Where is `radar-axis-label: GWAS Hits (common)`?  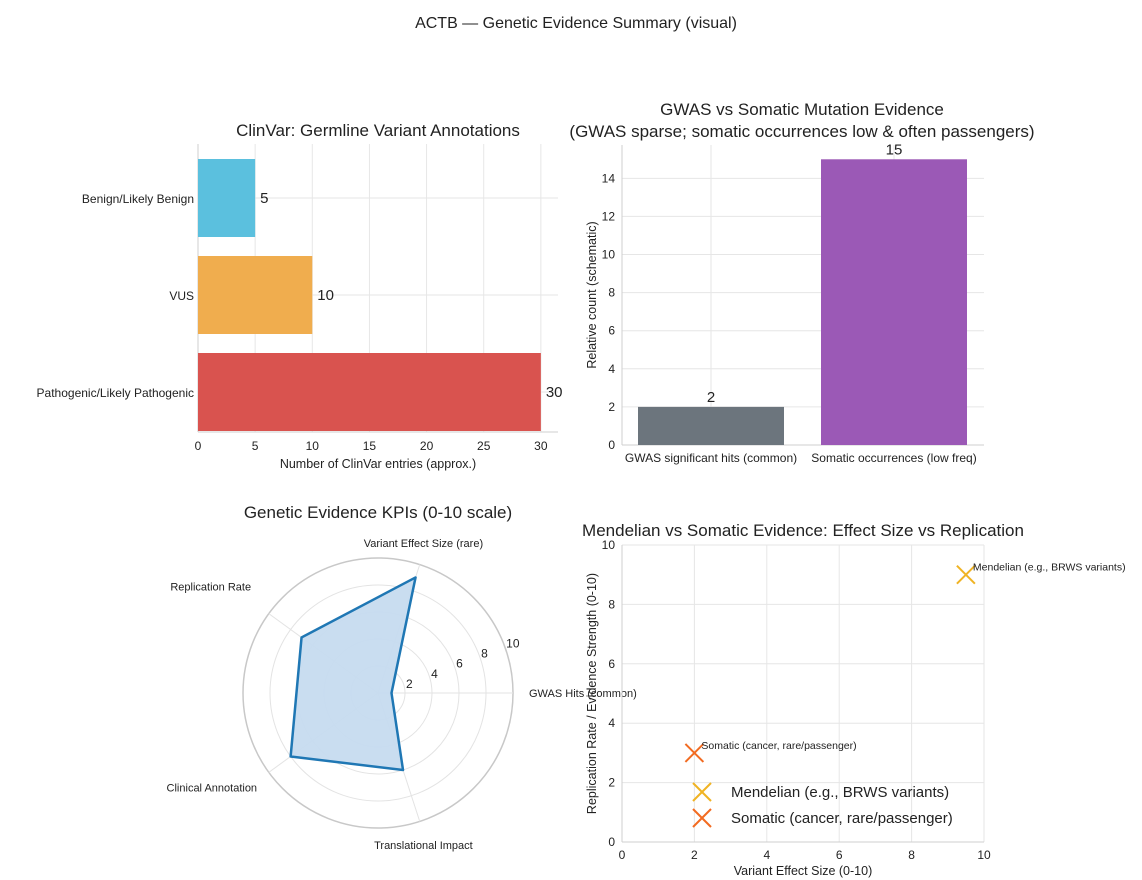 radar-axis-label: GWAS Hits (common) is located at coordinates (583, 694).